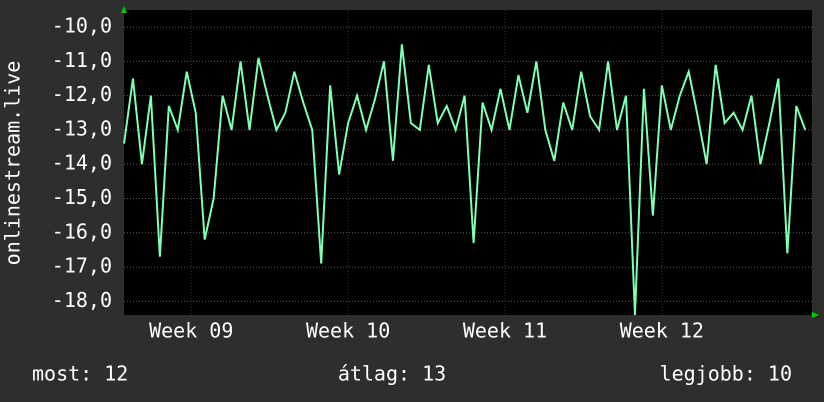 Image resolution: width=824 pixels, height=402 pixels. What do you see at coordinates (82, 197) in the screenshot?
I see `y-tick-label: -15,0` at bounding box center [82, 197].